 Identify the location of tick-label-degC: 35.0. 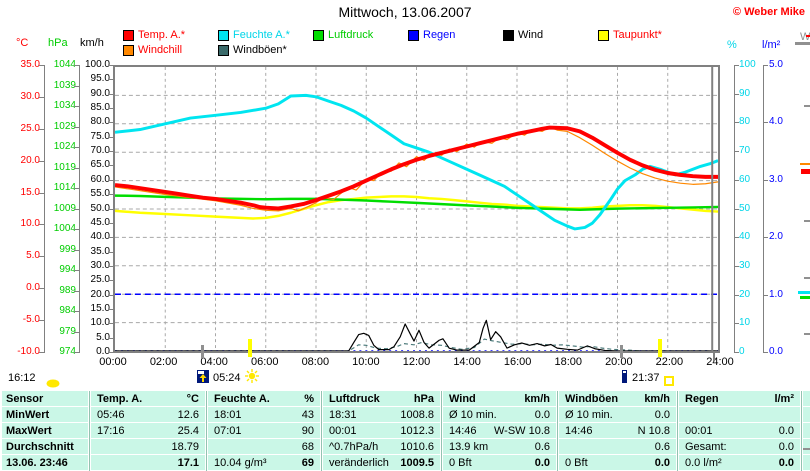
(30, 64).